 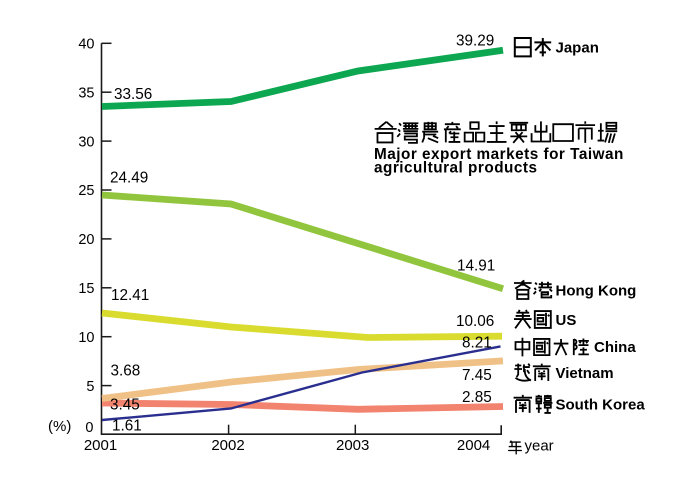 What do you see at coordinates (129, 178) in the screenshot?
I see `svg-text: 24.49` at bounding box center [129, 178].